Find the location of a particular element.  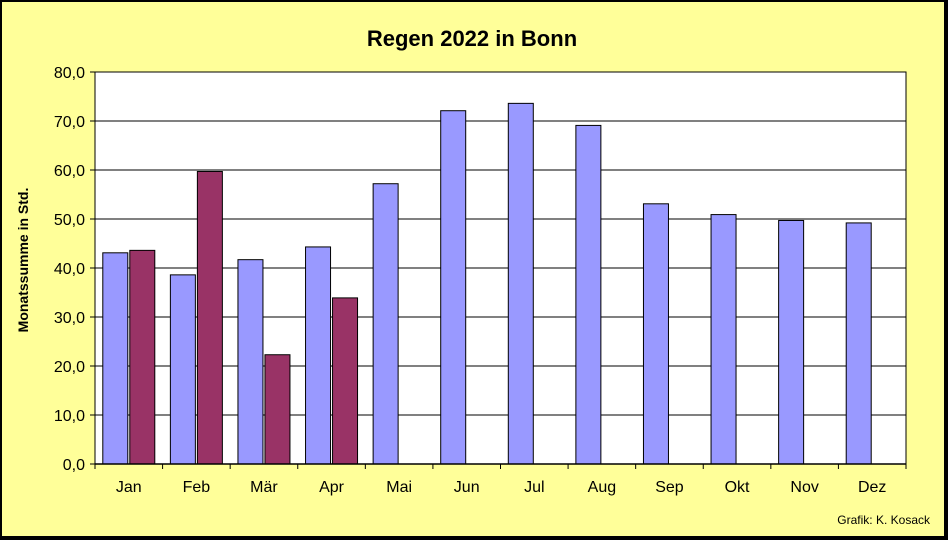

y-tick-label: 0,0 is located at coordinates (74, 465).